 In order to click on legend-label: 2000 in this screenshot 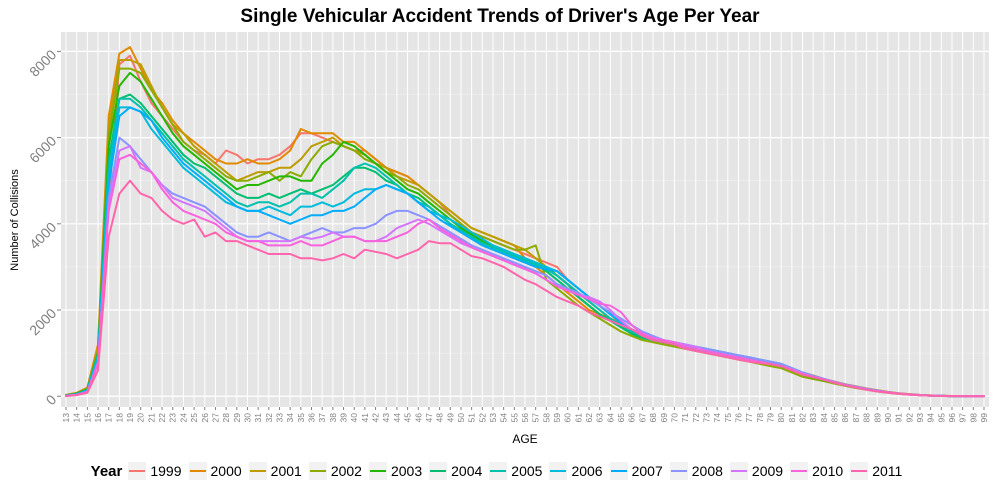, I will do `click(226, 471)`.